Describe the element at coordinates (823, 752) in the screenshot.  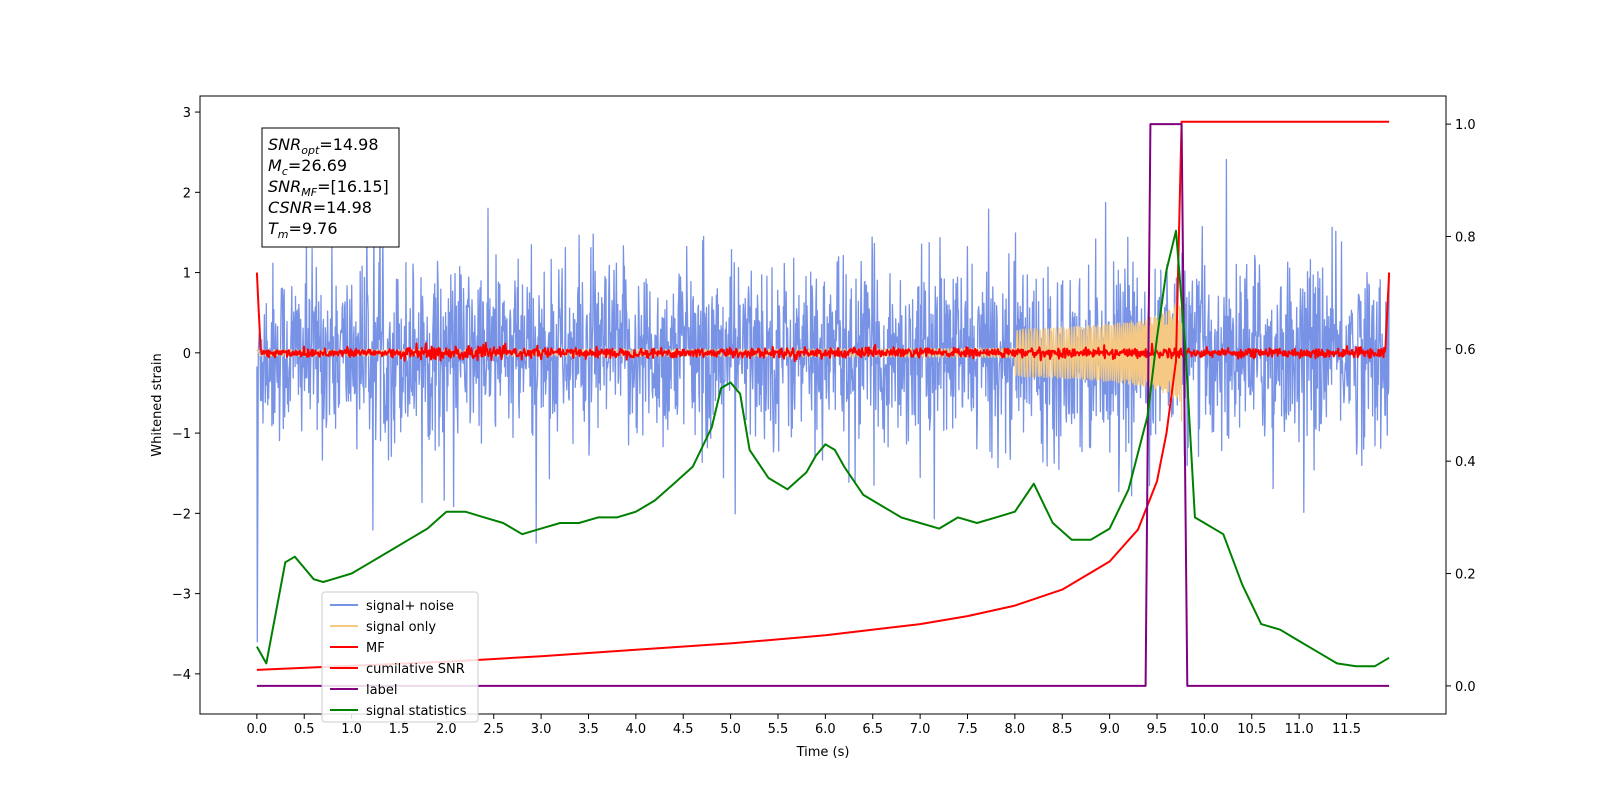
I see `x-axis-label: Time (s)` at that location.